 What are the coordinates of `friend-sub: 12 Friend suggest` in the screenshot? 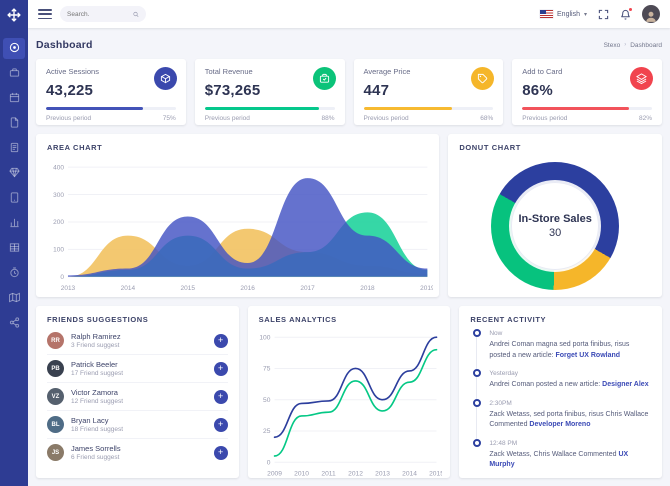 It's located at (97, 401).